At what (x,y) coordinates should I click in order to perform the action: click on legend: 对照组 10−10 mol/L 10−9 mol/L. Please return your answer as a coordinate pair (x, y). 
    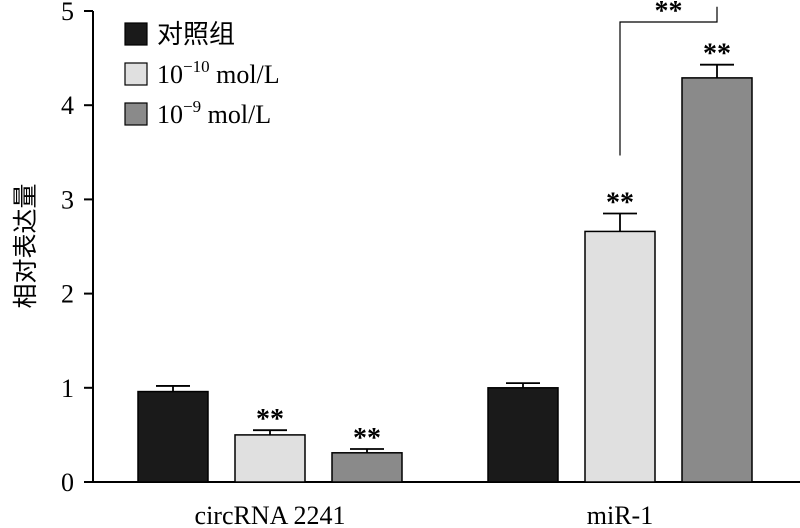
    Looking at the image, I should click on (202, 74).